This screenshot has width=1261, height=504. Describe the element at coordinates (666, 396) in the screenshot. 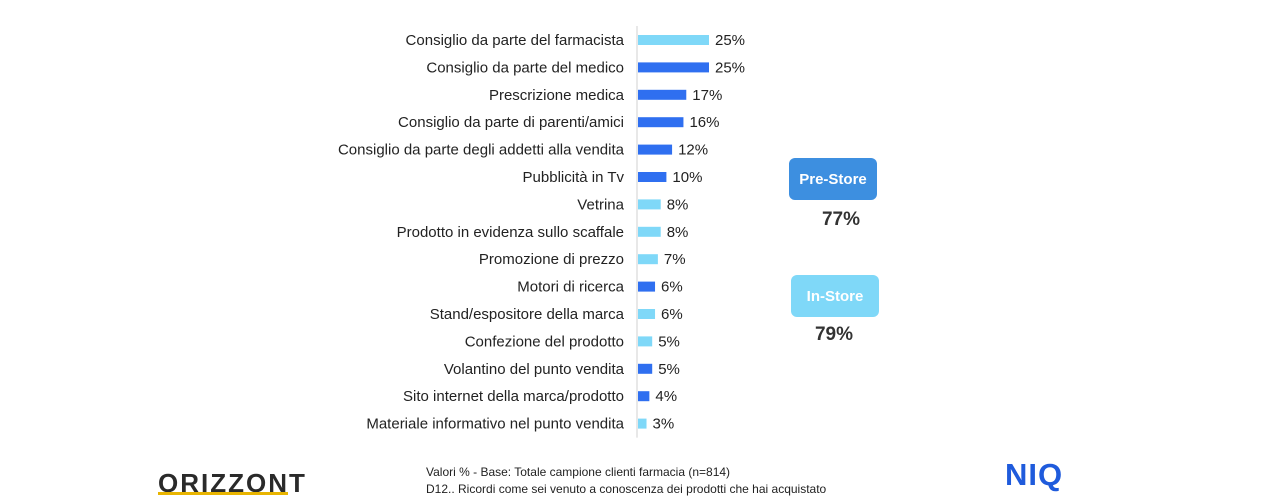

I see `value-label: 4%` at that location.